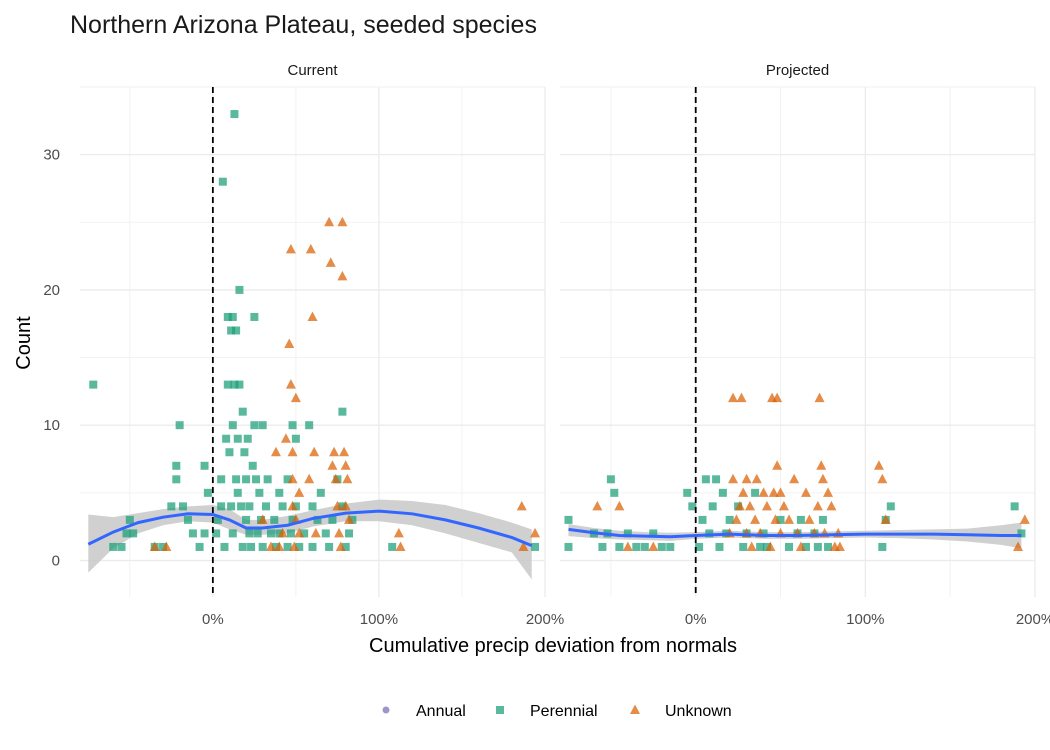 This screenshot has width=1050, height=750. What do you see at coordinates (696, 619) in the screenshot?
I see `x-tick-label: 0%` at bounding box center [696, 619].